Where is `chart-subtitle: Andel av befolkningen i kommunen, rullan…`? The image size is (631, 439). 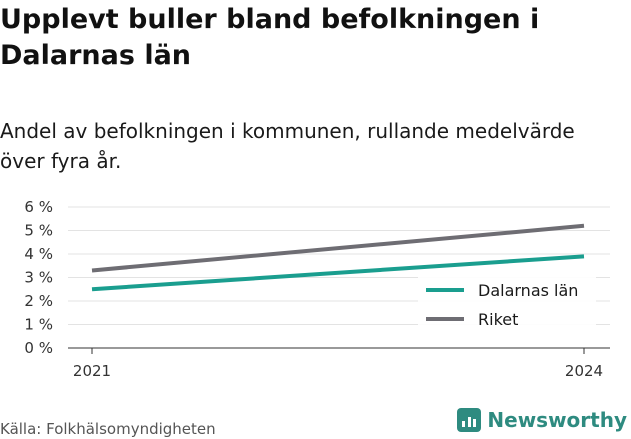
chart-subtitle: Andel av befolkningen i kommunen, rullan… is located at coordinates (287, 146).